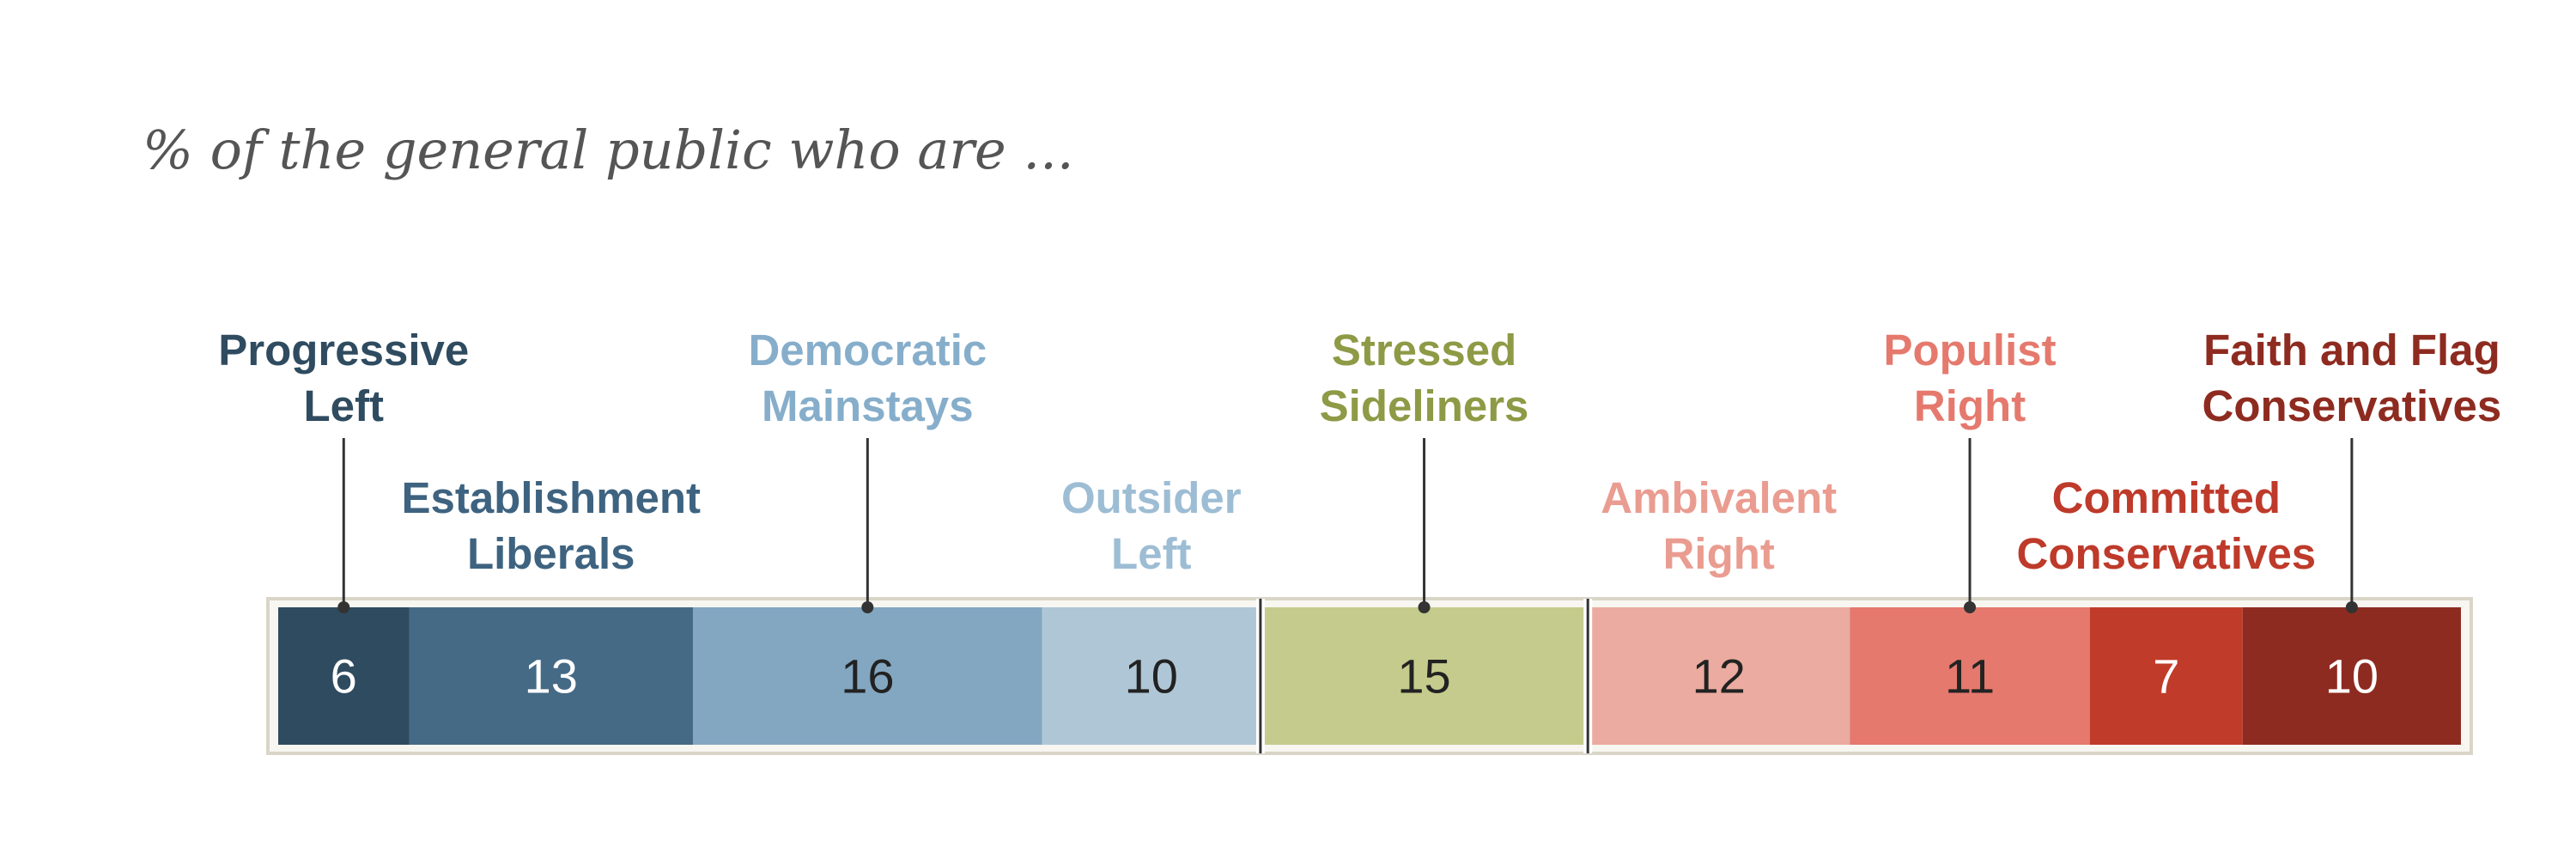 This screenshot has height=859, width=2576. I want to click on segment-value-establishment-liberals: 13, so click(552, 676).